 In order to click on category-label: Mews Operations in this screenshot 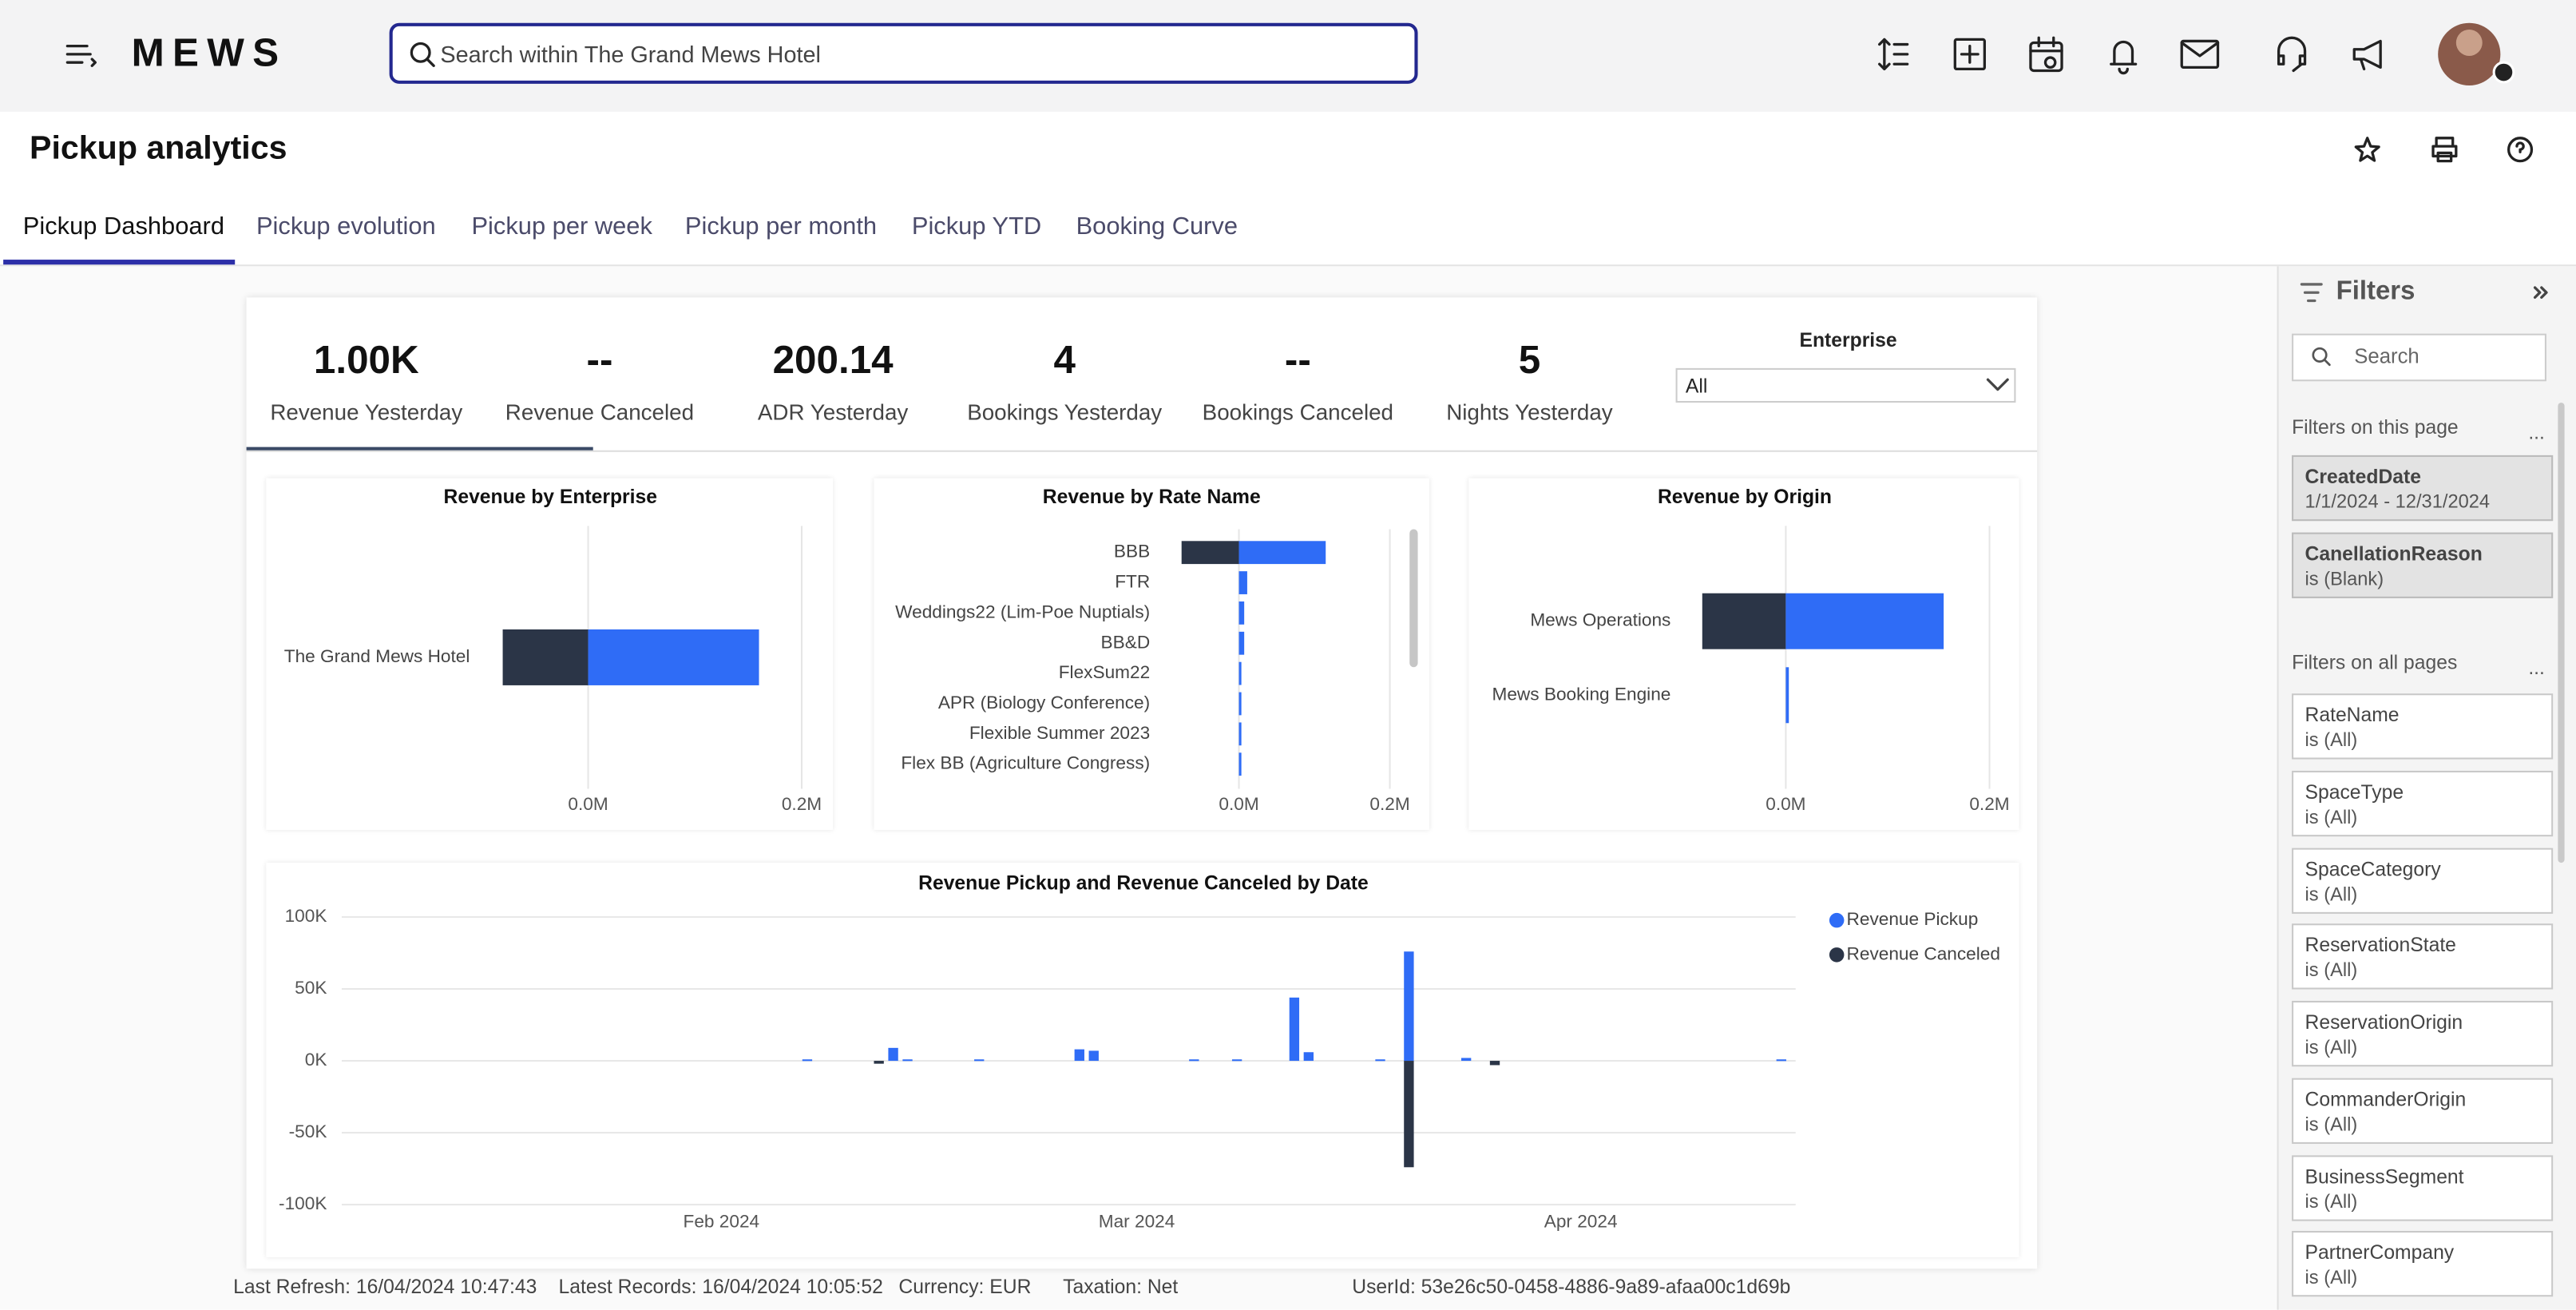, I will do `click(1600, 620)`.